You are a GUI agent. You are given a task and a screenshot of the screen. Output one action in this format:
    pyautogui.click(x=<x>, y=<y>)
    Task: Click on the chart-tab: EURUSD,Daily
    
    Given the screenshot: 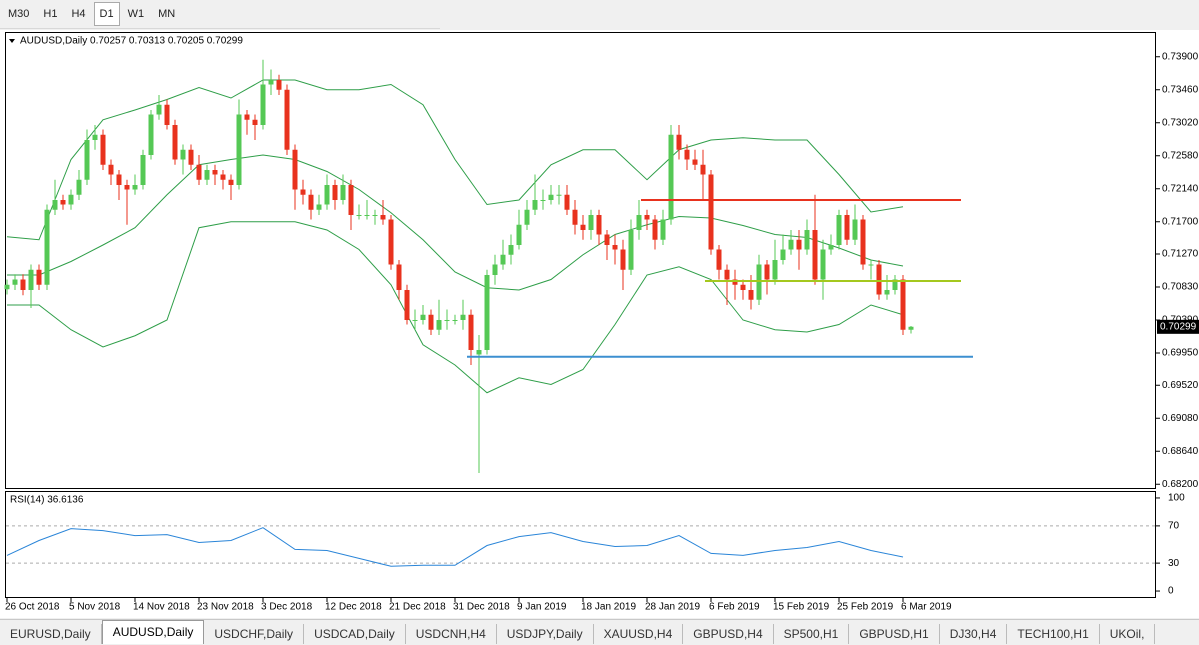 What is the action you would take?
    pyautogui.click(x=51, y=634)
    